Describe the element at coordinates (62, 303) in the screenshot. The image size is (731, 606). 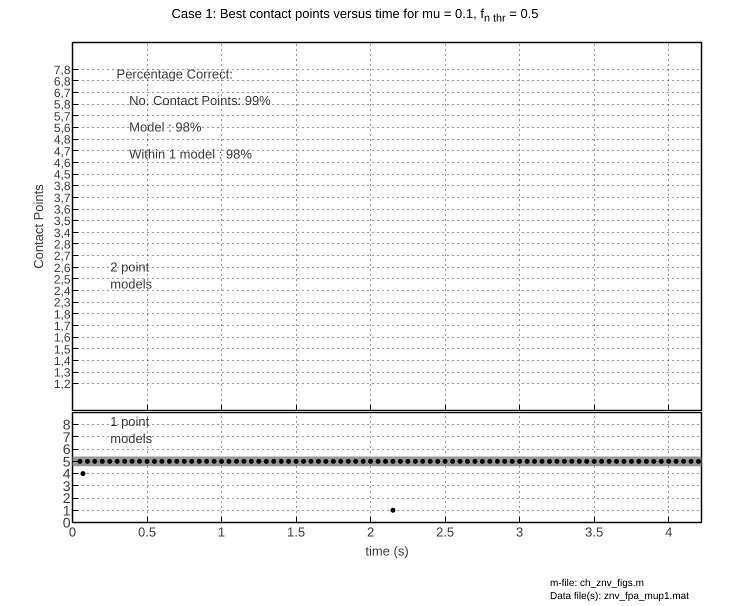
I see `category-label: 2,3` at that location.